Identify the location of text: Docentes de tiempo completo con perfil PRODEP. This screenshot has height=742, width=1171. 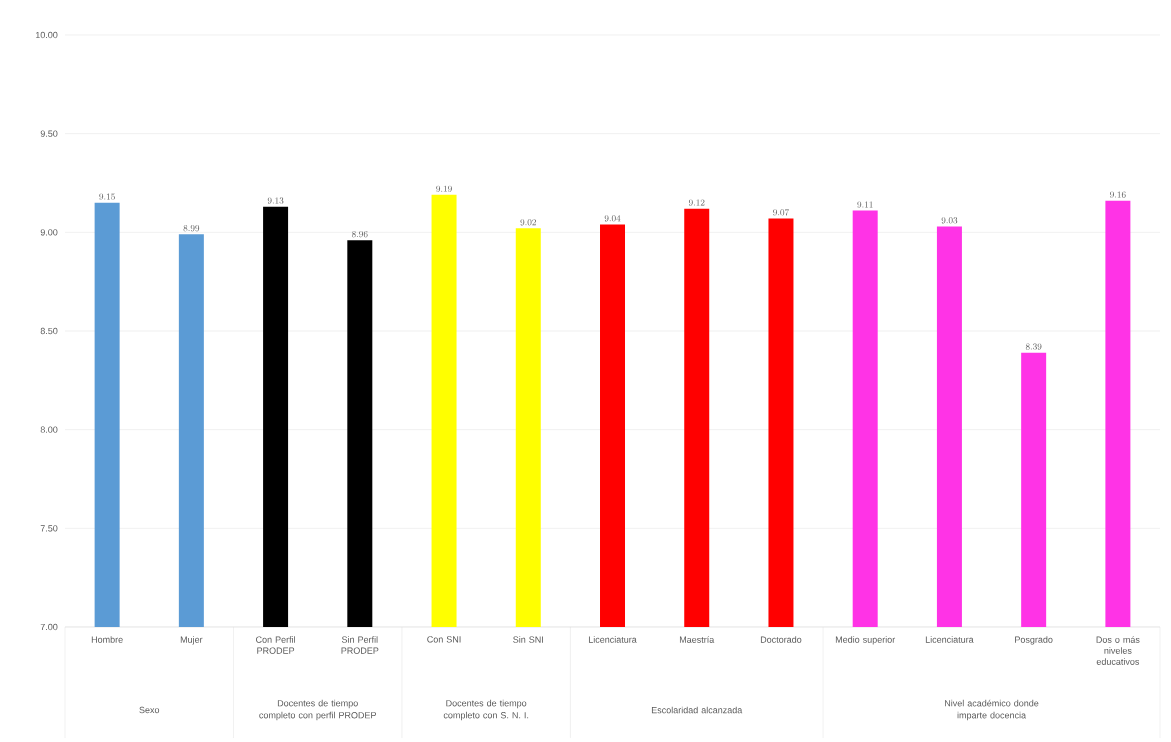
(317, 710).